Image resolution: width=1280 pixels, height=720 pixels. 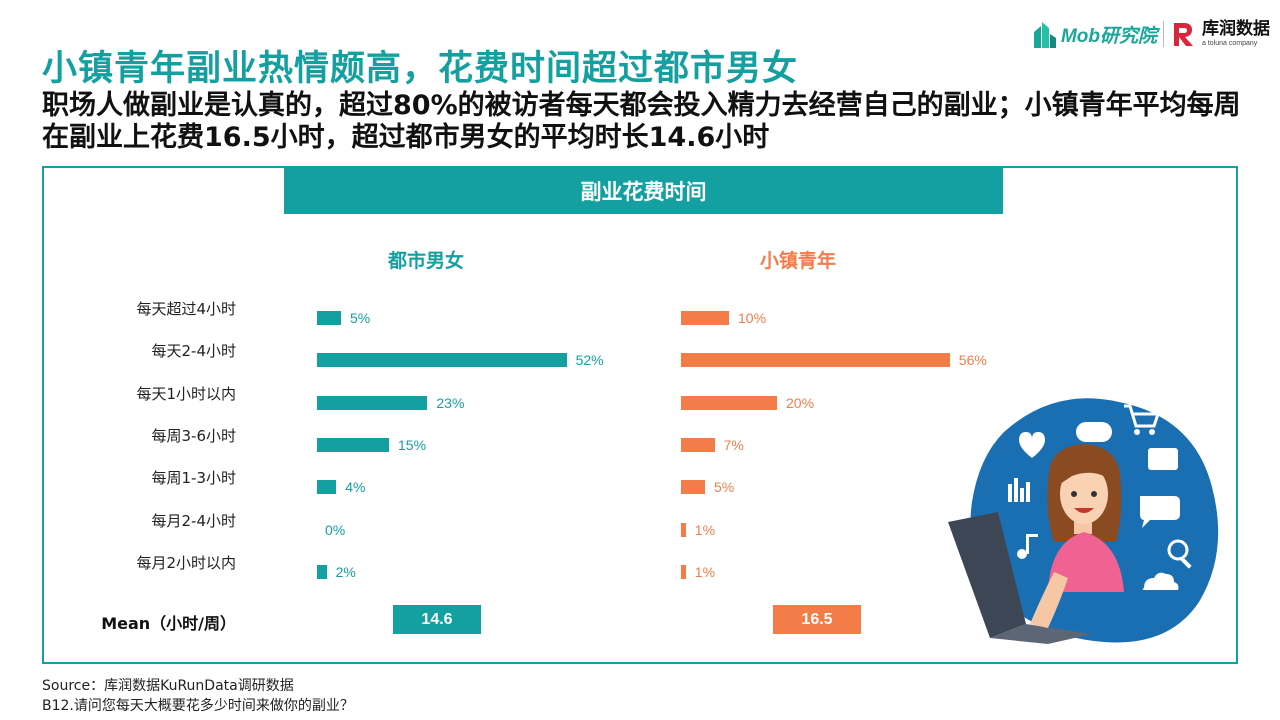 What do you see at coordinates (1041, 634) in the screenshot?
I see `laptop-keyboard` at bounding box center [1041, 634].